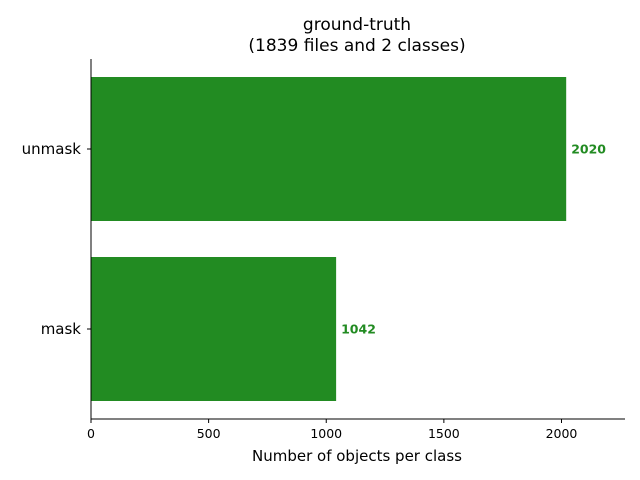 This screenshot has height=480, width=640. Describe the element at coordinates (52, 149) in the screenshot. I see `y-tick-label-unmask: unmask` at that location.